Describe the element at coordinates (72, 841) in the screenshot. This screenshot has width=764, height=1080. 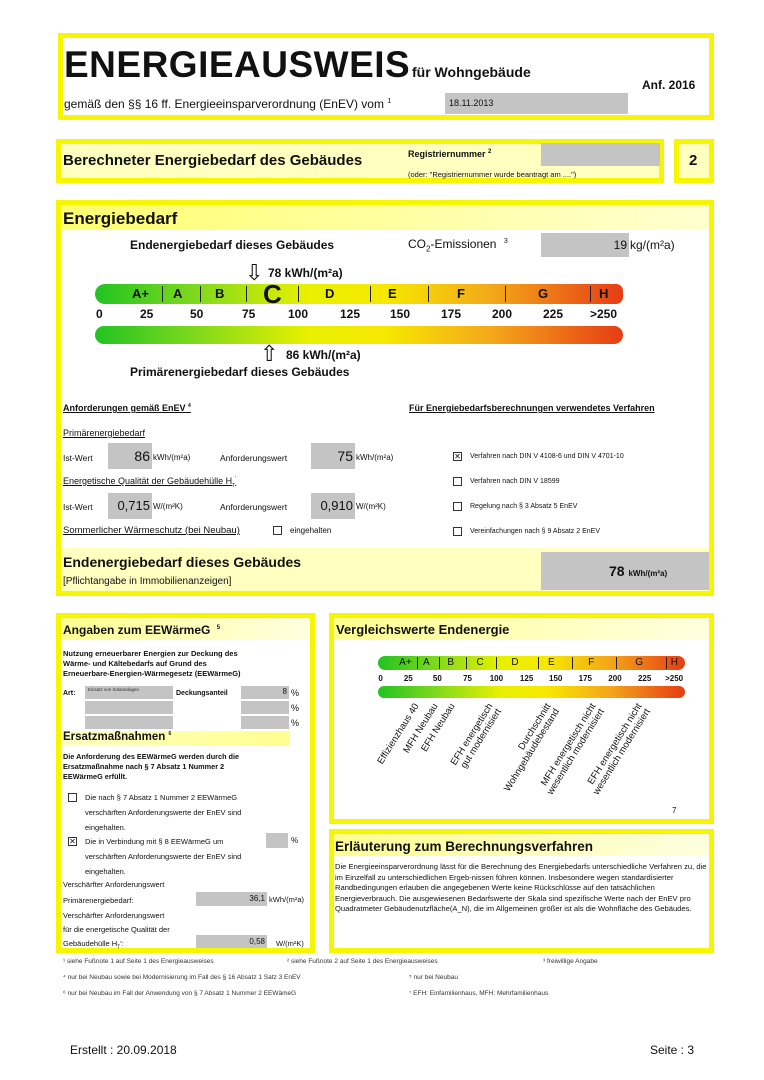
I see `ersatz-option-2-checkbox: ✕` at that location.